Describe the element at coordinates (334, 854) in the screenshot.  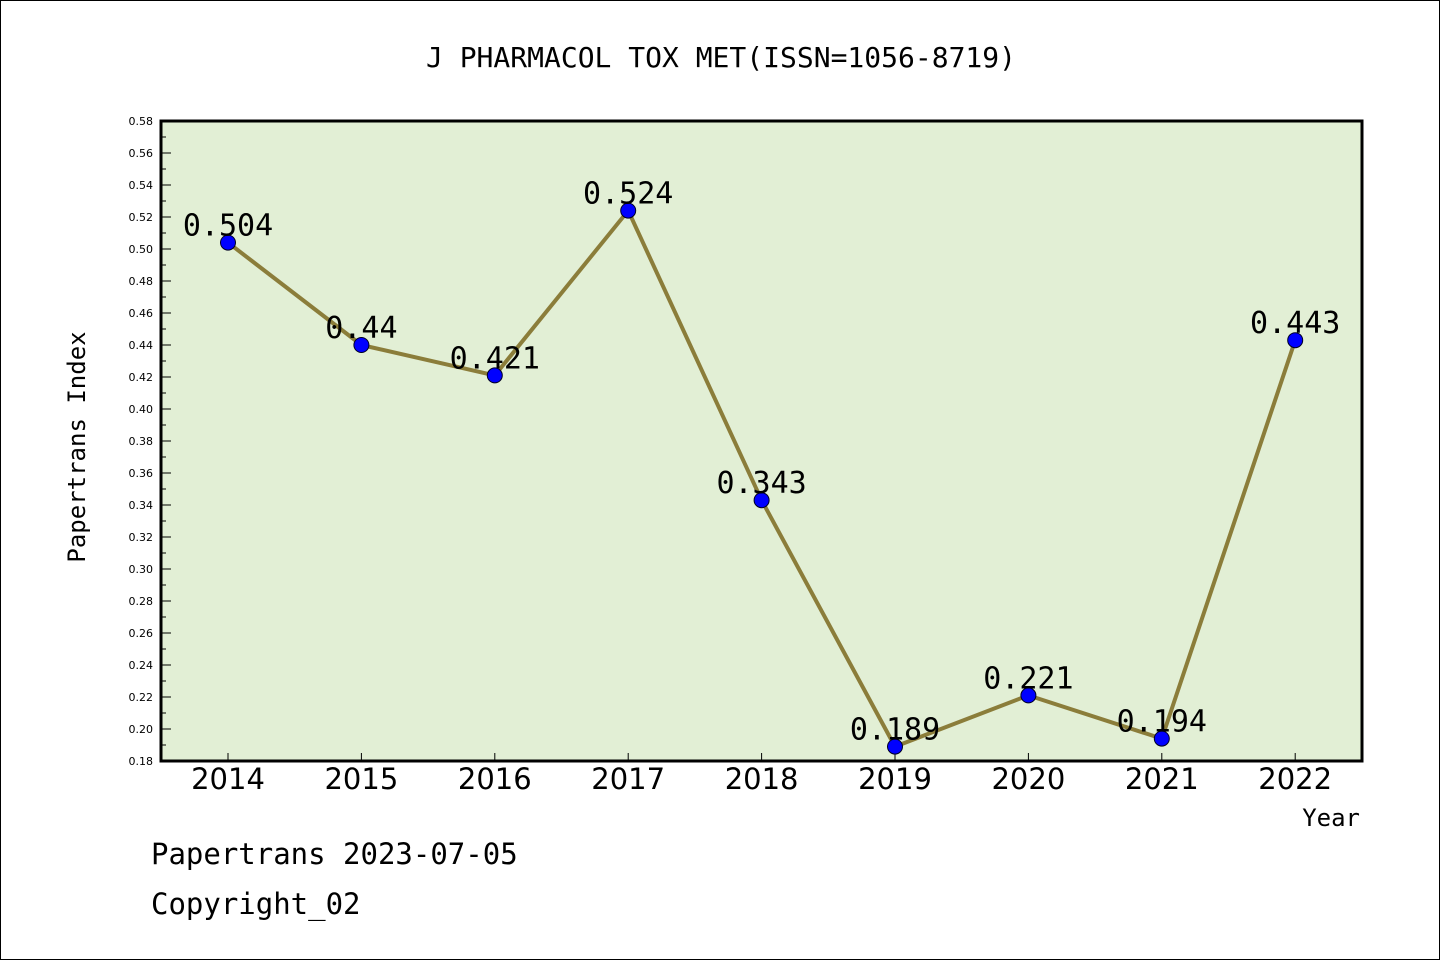
I see `footer-date: Papertrans 2023-07-05` at that location.